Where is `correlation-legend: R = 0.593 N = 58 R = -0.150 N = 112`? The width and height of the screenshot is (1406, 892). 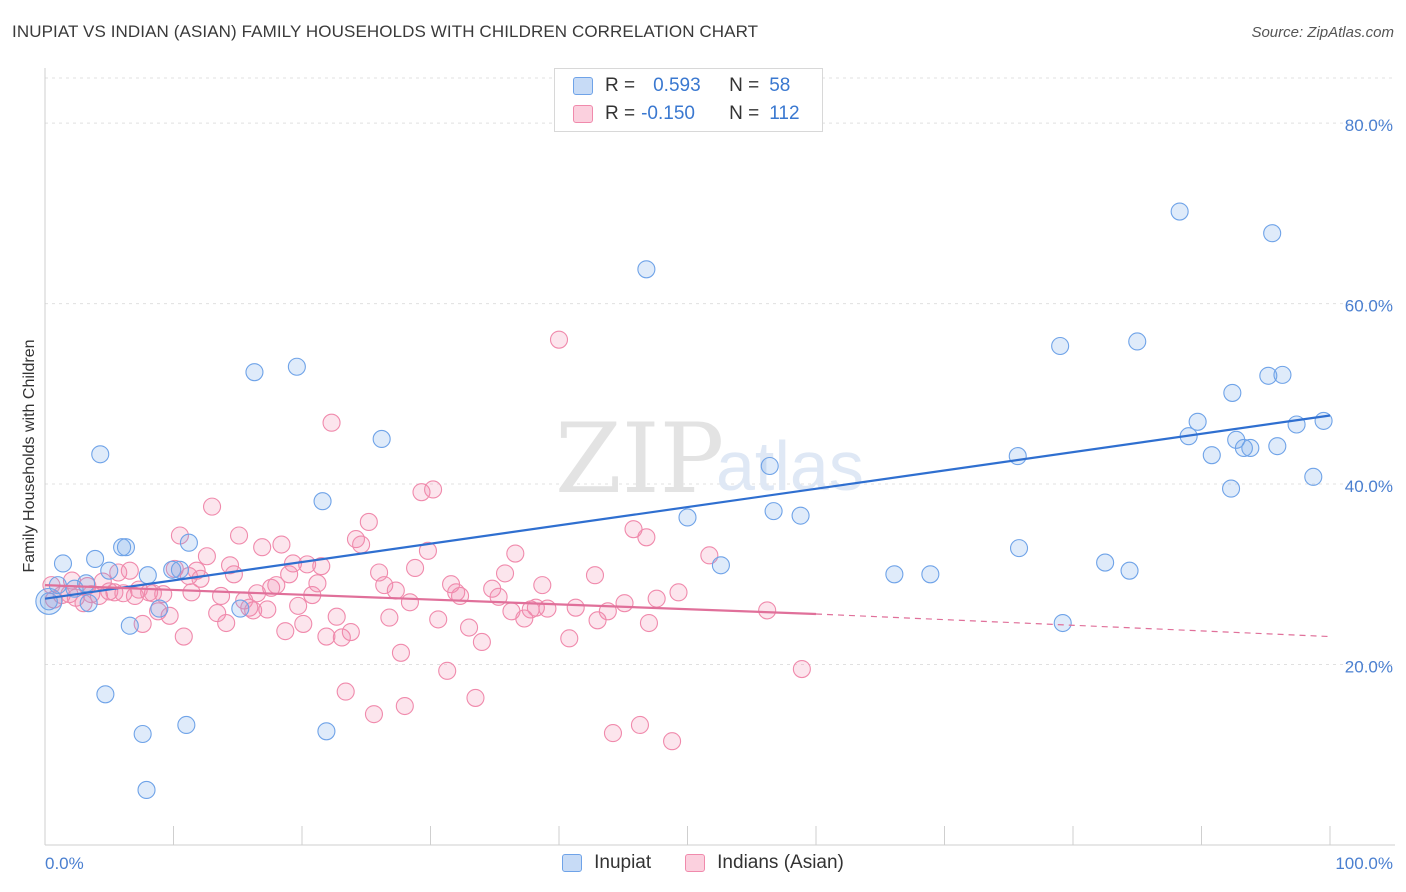 correlation-legend: R = 0.593 N = 58 R = -0.150 N = 112 is located at coordinates (688, 100).